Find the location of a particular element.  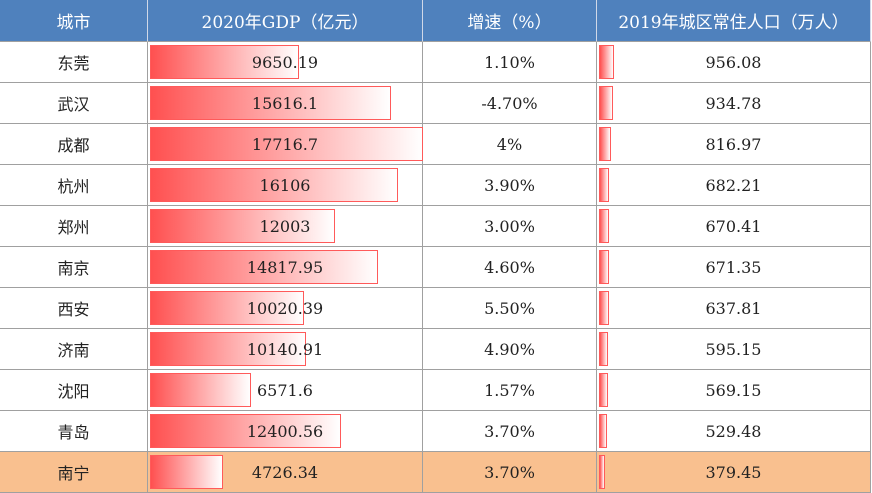

cell-text: 4.60% is located at coordinates (509, 267).